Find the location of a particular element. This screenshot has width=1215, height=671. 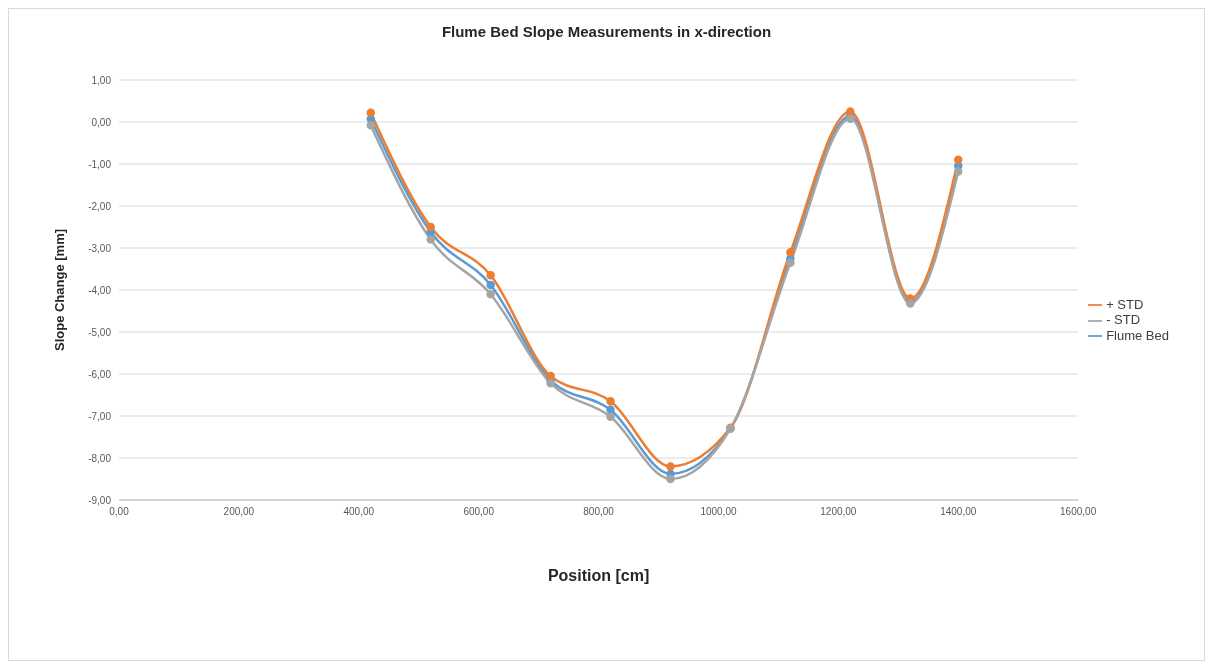

x-tick-label: 1000,00 is located at coordinates (718, 512).